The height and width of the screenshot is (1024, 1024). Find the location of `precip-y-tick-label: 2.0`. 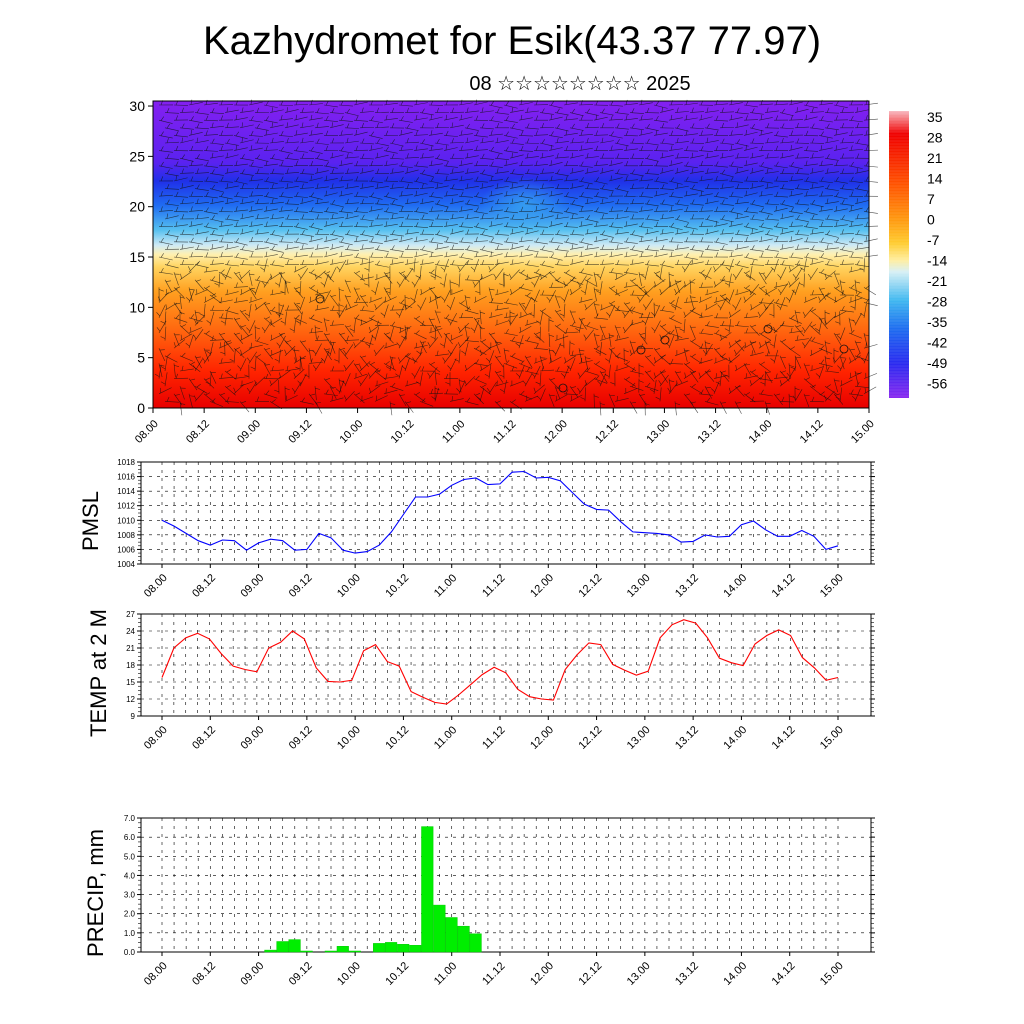

precip-y-tick-label: 2.0 is located at coordinates (130, 914).